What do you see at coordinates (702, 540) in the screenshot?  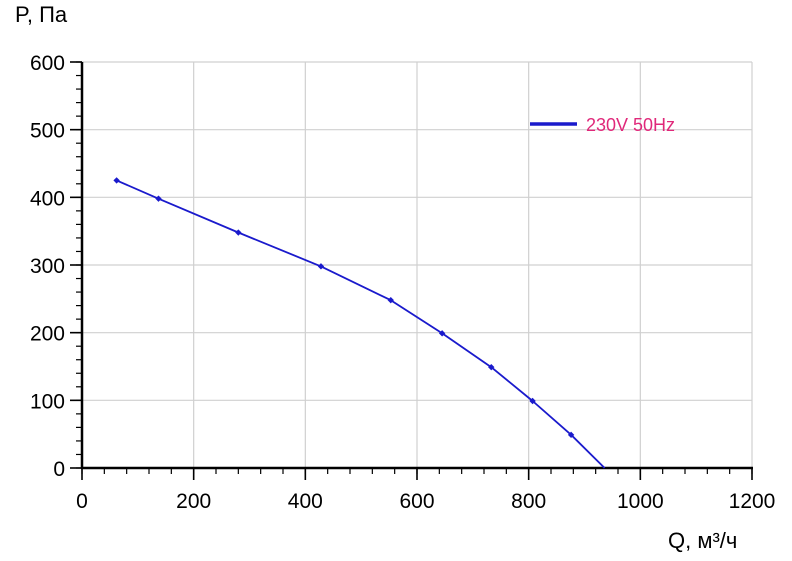 I see `x-axis-title: Q, м³/ч` at bounding box center [702, 540].